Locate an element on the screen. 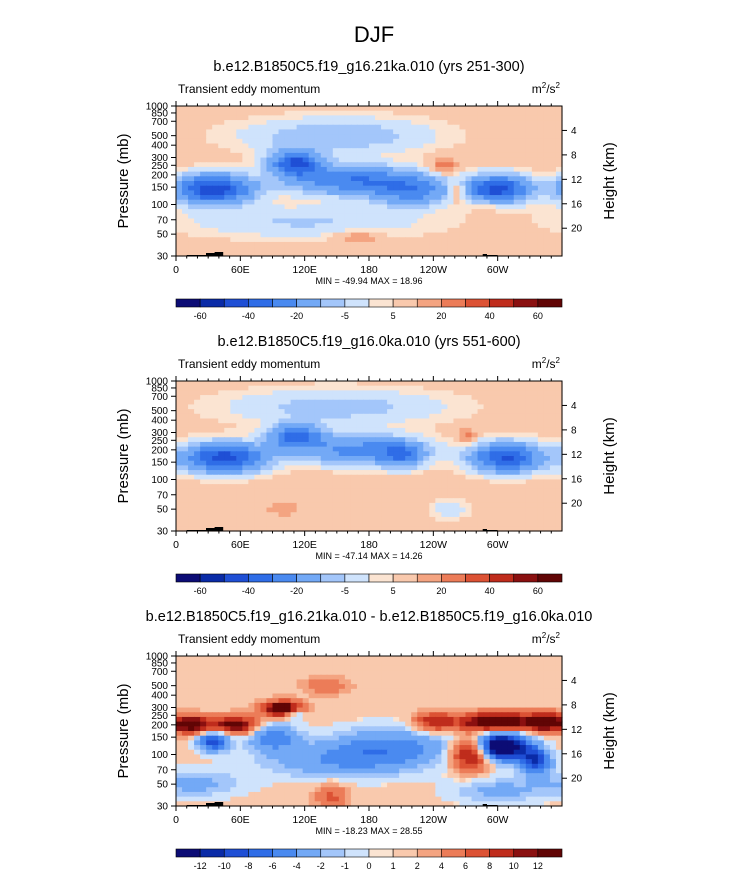 Image resolution: width=733 pixels, height=872 pixels. x-tick-label: 0 is located at coordinates (176, 545).